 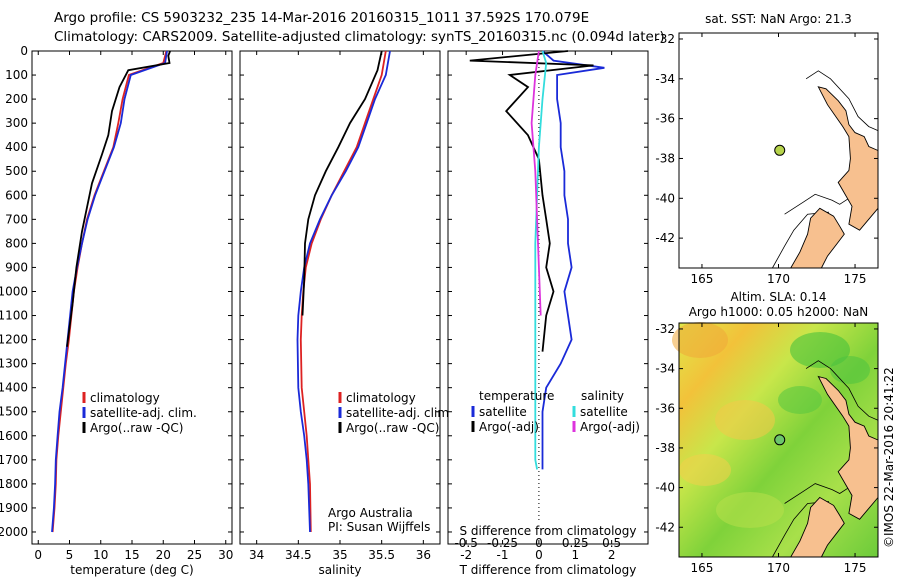 I want to click on x-tick-label: -1, so click(x=503, y=555).